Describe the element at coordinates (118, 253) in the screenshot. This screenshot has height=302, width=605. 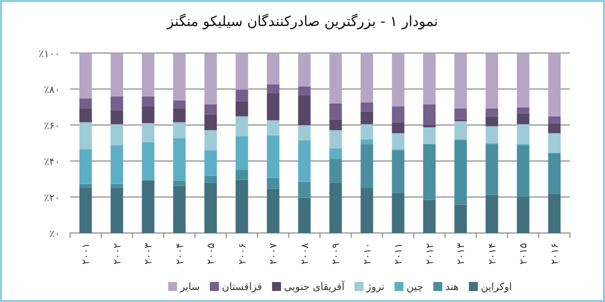
I see `x-tick-label: ۲۰۰۲` at that location.